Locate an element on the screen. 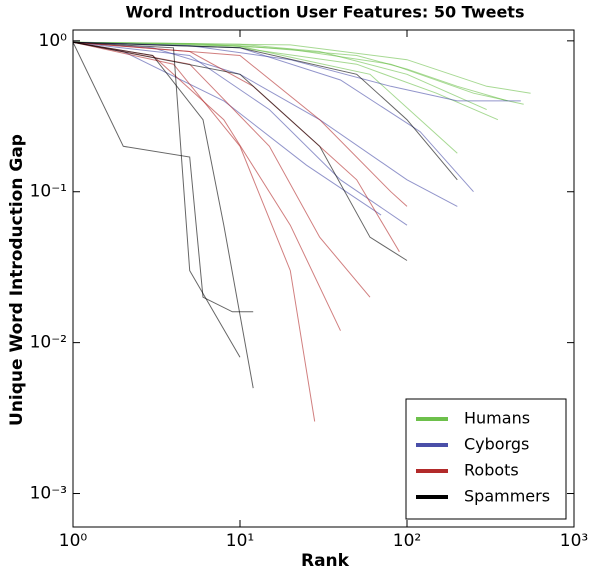  y-tick-label: 10⁰ is located at coordinates (53, 41).